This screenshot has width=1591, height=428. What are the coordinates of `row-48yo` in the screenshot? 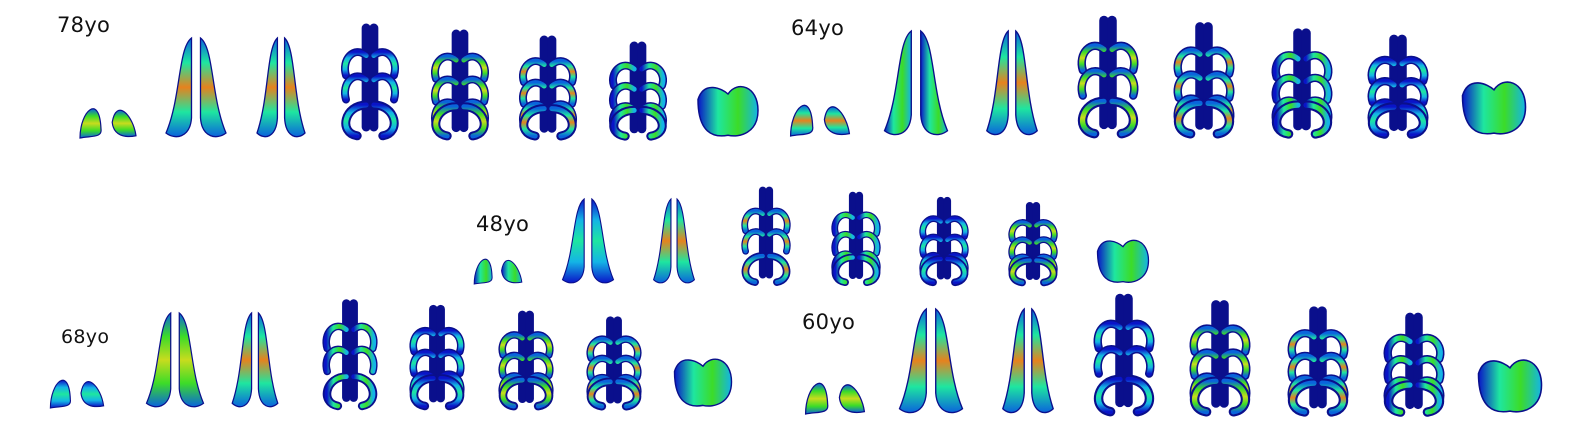 It's located at (811, 236).